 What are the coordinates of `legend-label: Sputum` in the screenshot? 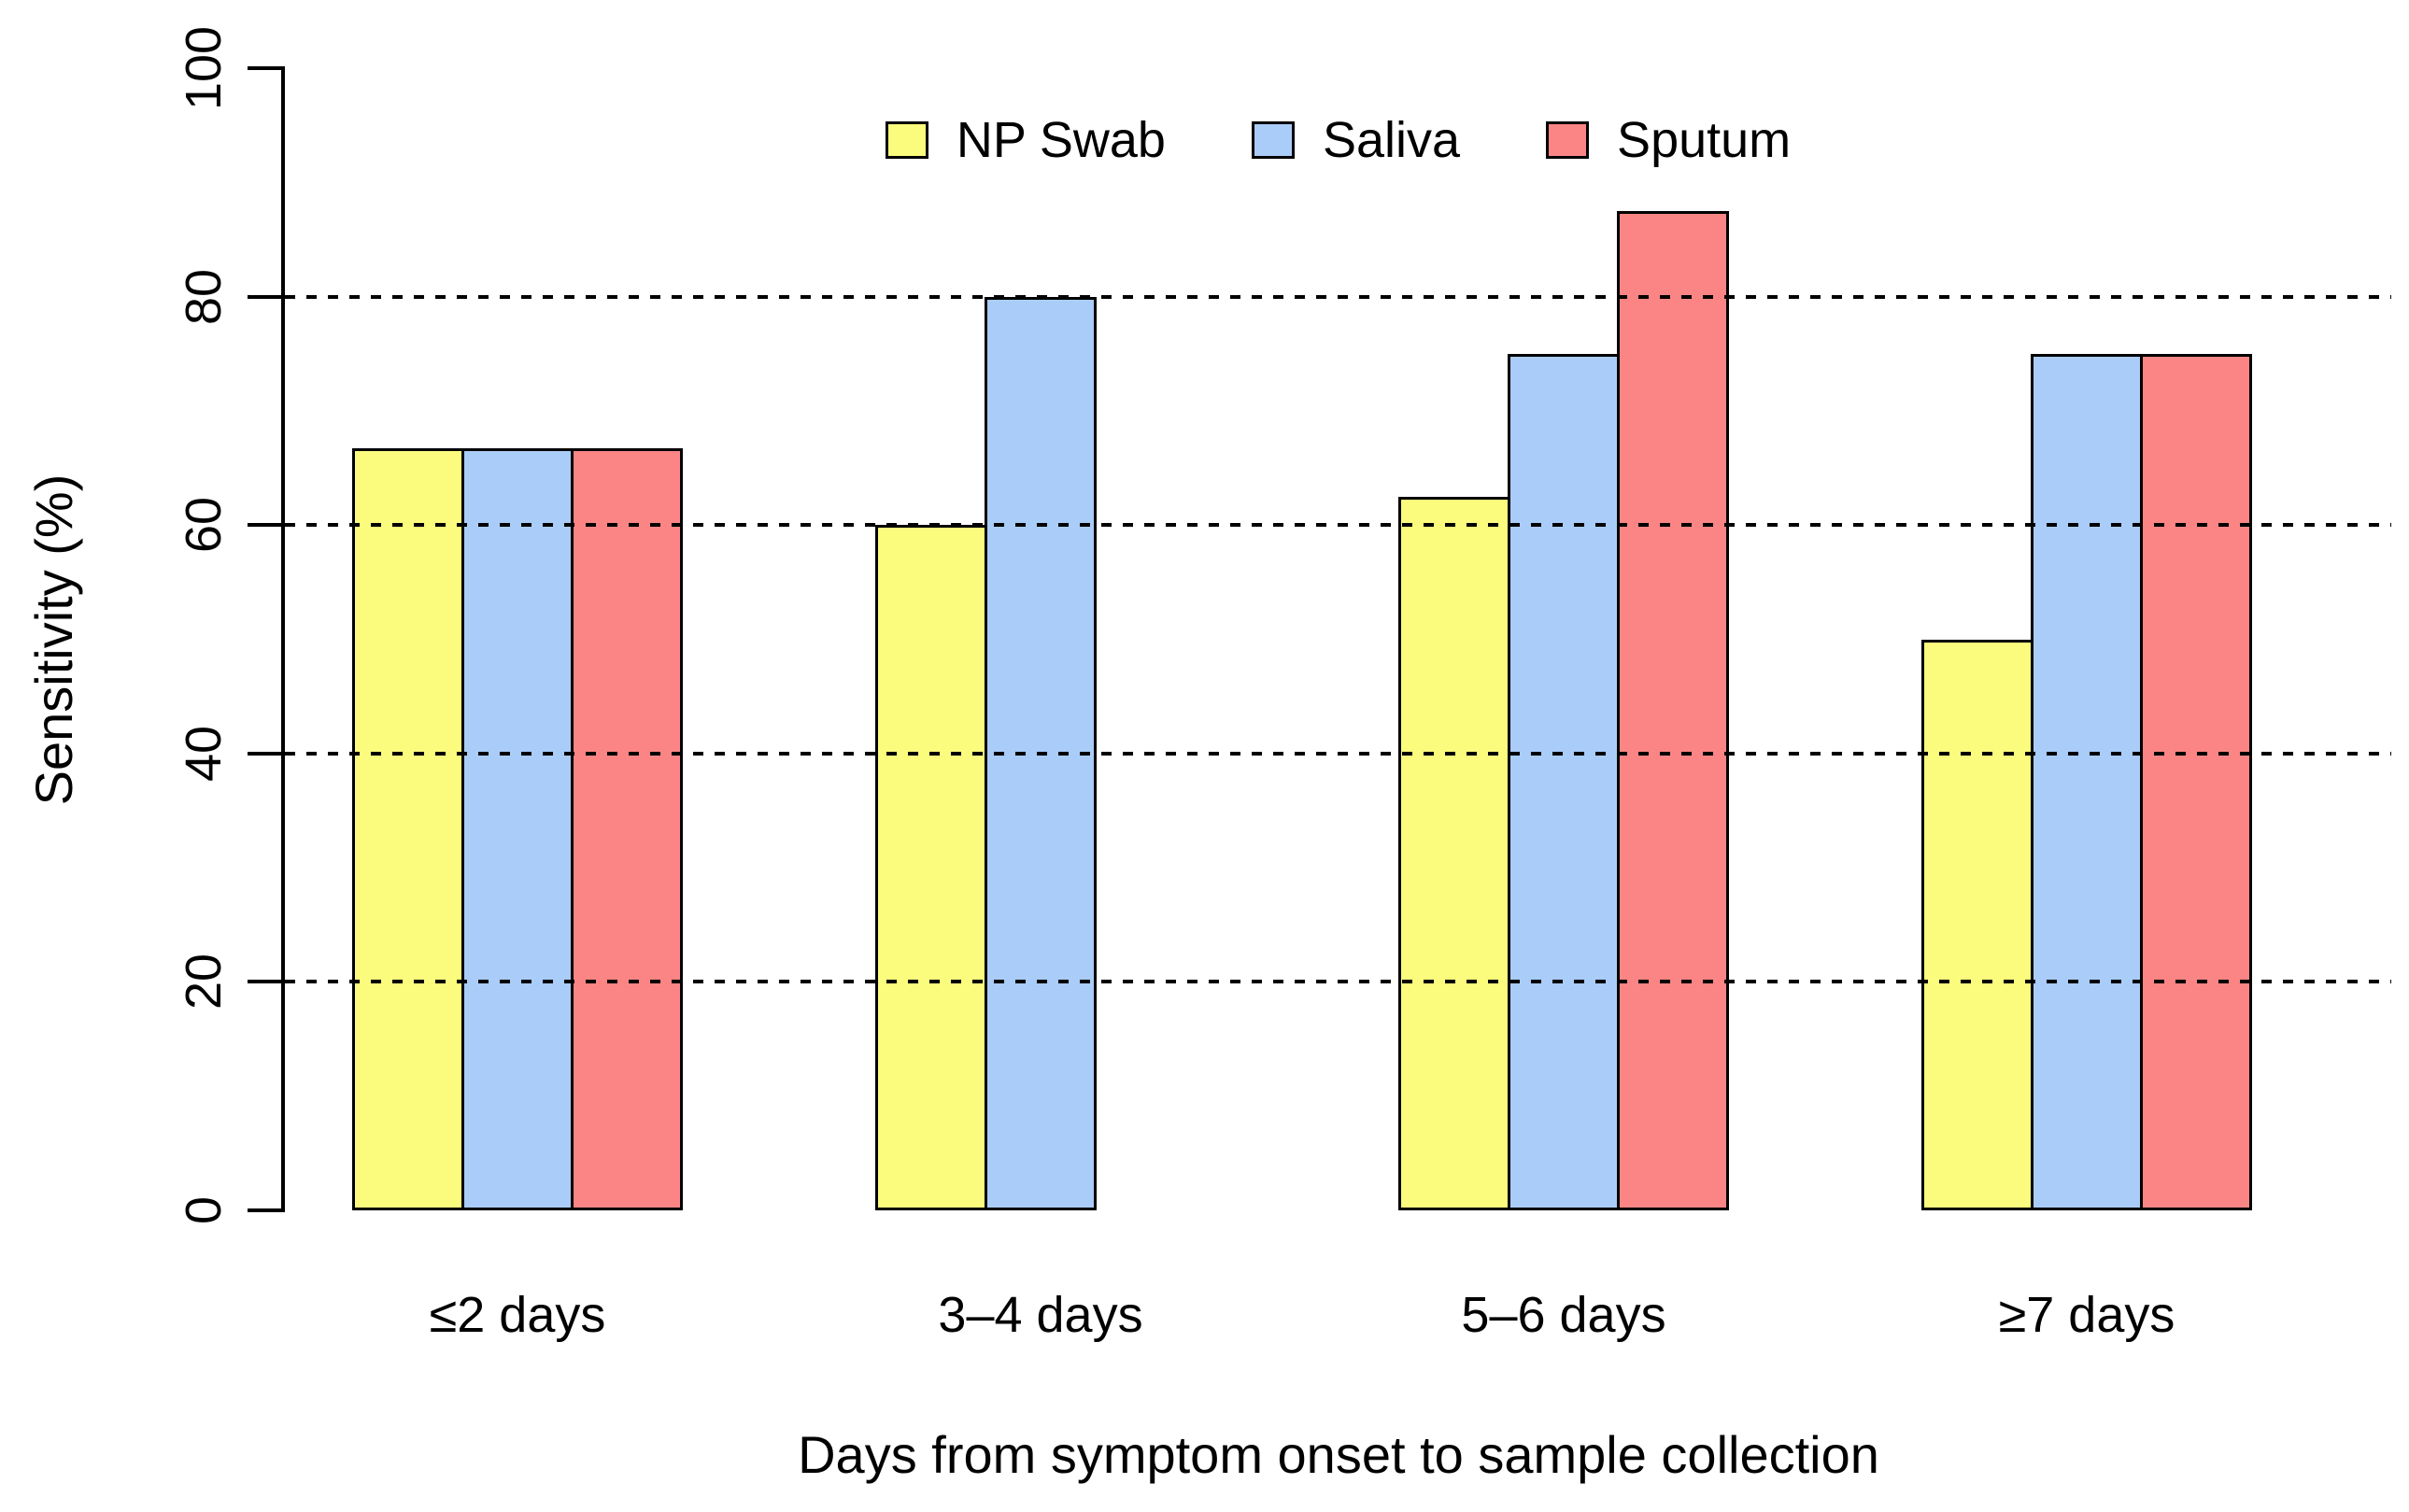 It's located at (1704, 140).